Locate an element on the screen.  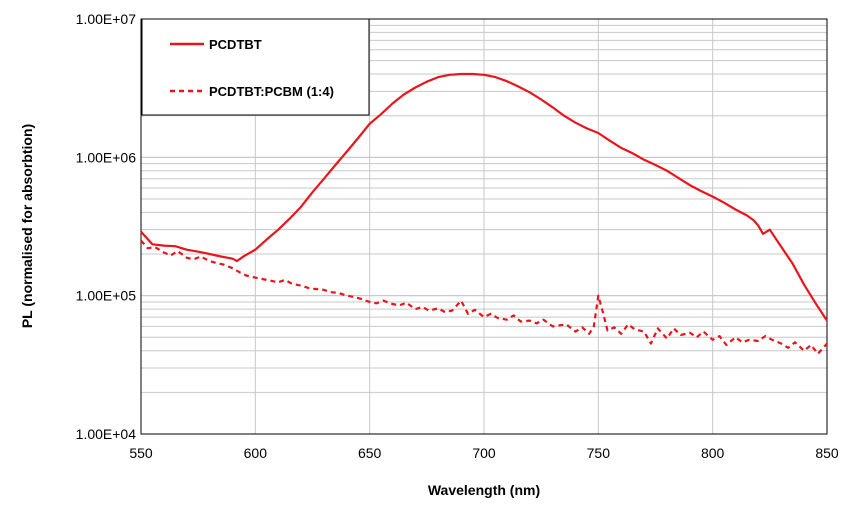
y-tick-label: 1.00E+06 is located at coordinates (106, 157).